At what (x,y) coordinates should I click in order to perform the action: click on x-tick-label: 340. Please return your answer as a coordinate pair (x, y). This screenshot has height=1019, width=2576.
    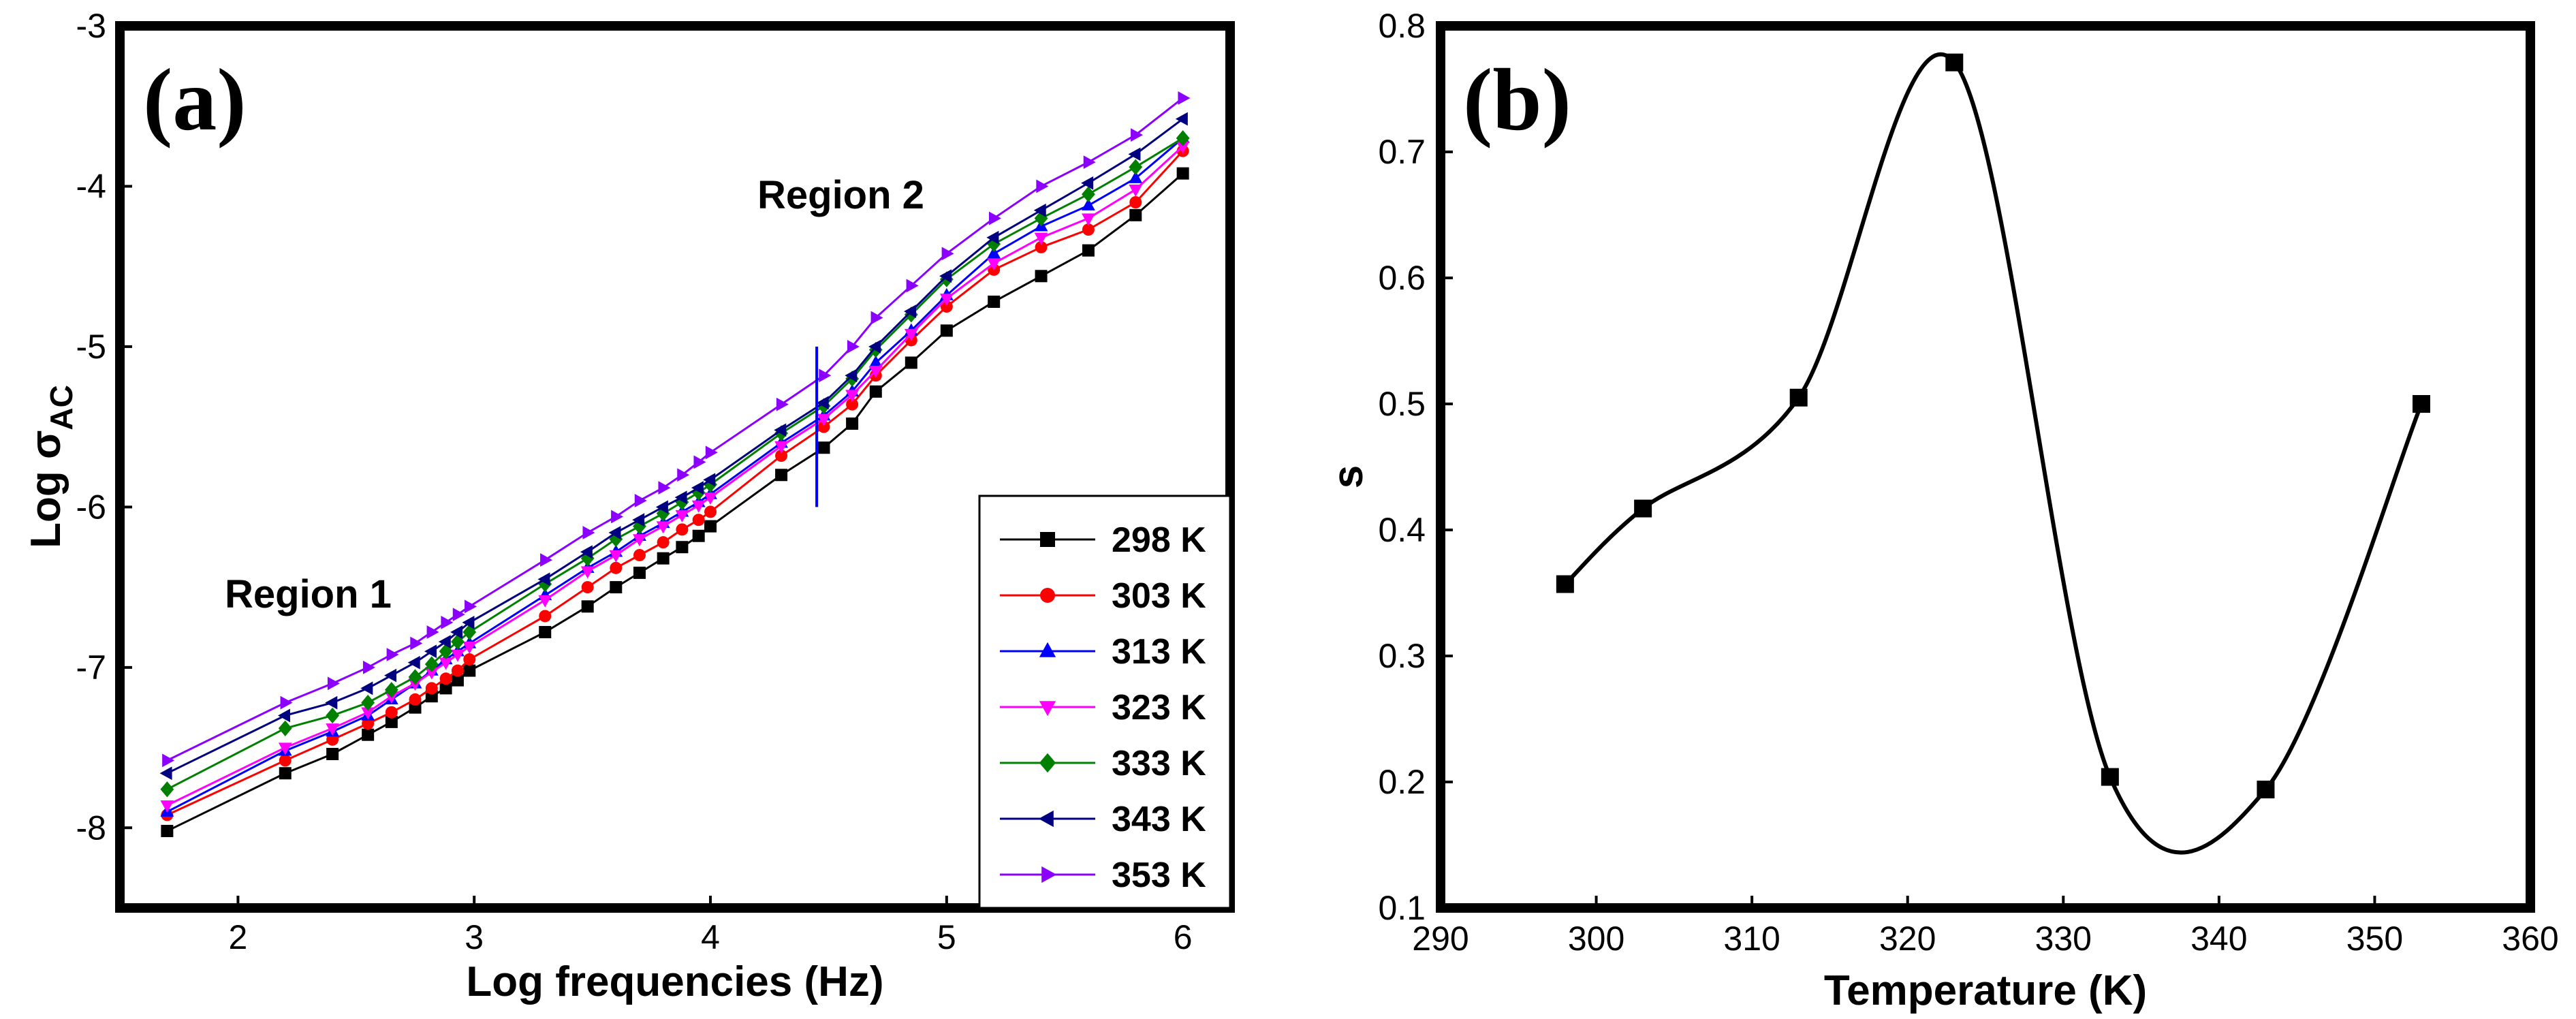
    Looking at the image, I should click on (2218, 939).